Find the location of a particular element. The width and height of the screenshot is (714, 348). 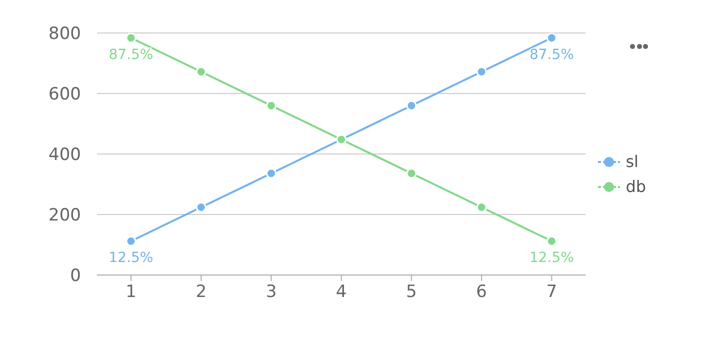

x-tick-label: 6 is located at coordinates (481, 292).